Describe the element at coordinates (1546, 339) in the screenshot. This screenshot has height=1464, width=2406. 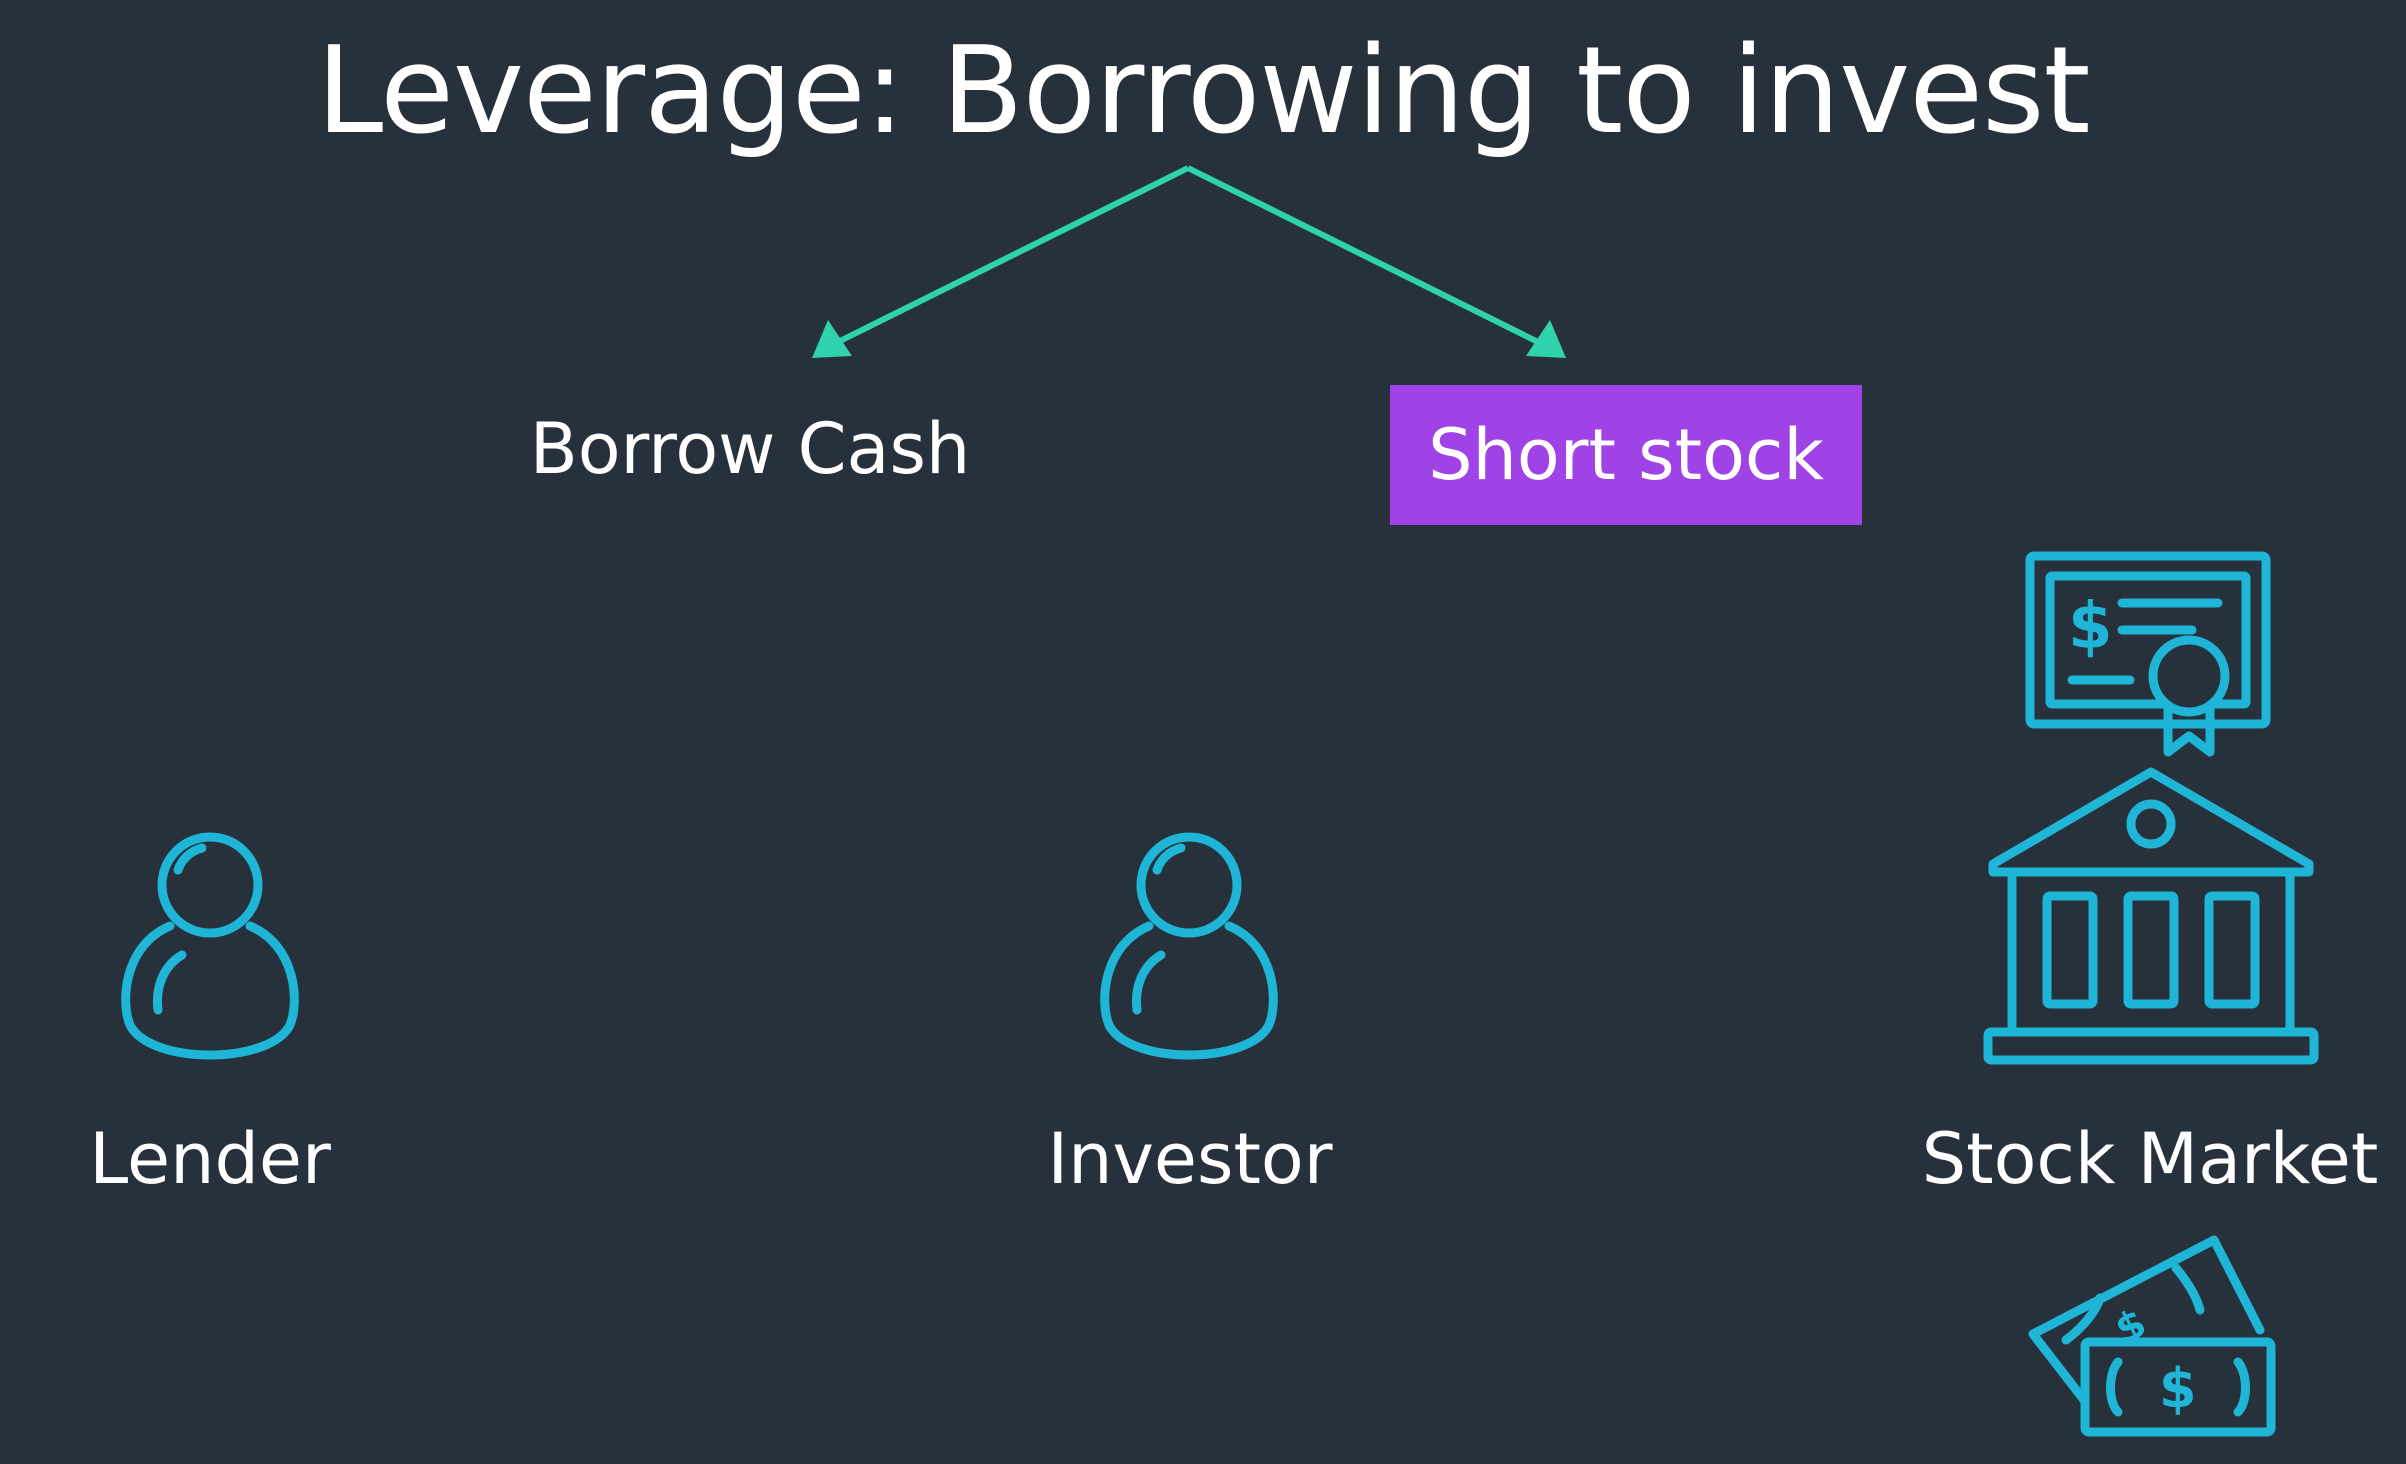
I see `arrow-right-head` at that location.